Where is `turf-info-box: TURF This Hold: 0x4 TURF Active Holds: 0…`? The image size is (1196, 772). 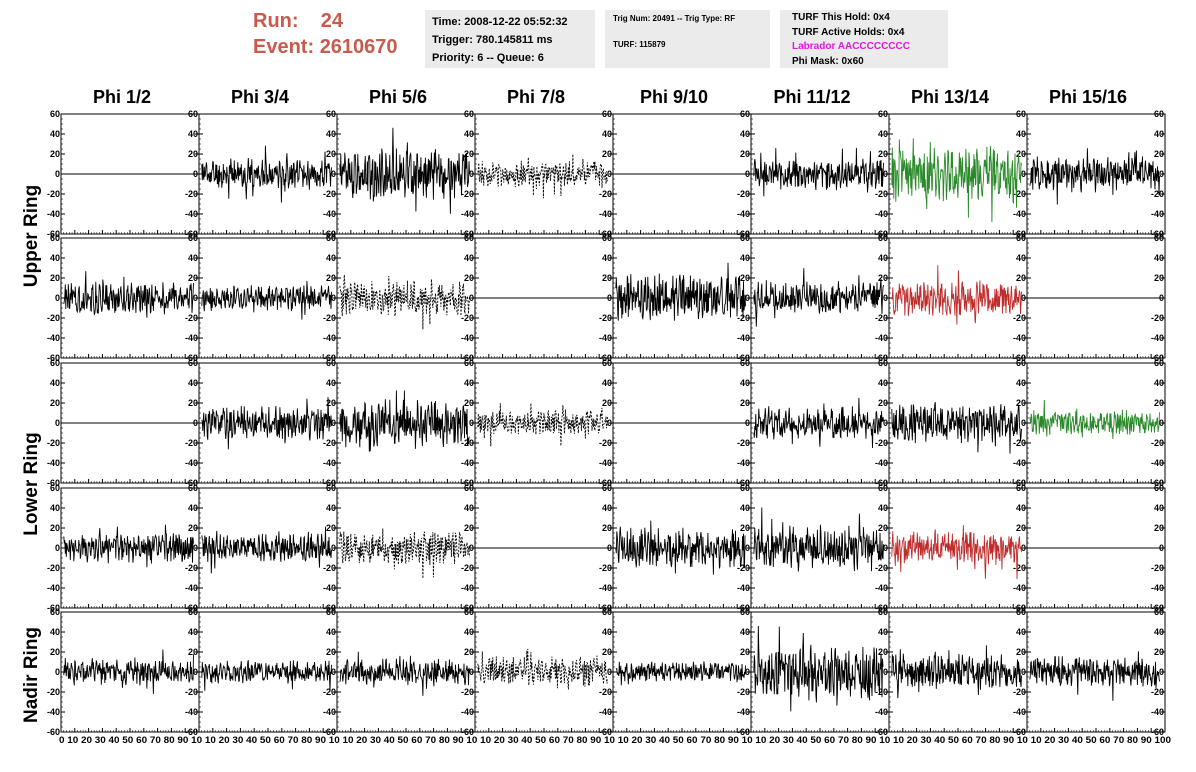
turf-info-box: TURF This Hold: 0x4 TURF Active Holds: 0… is located at coordinates (864, 39).